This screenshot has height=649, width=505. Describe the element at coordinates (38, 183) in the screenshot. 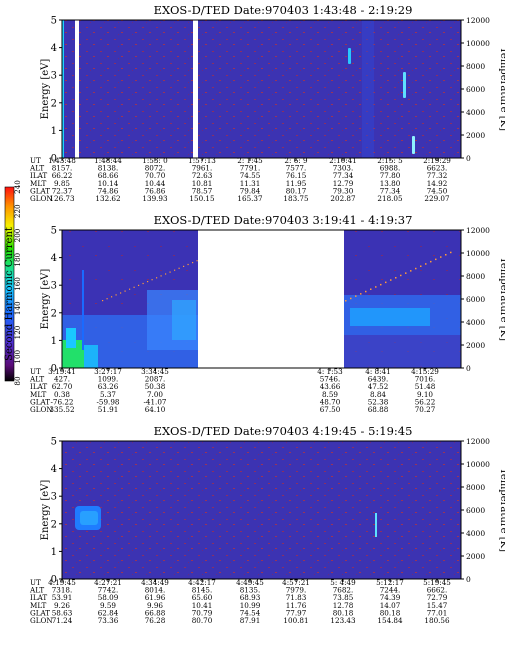

I see `row-label: MLT` at that location.